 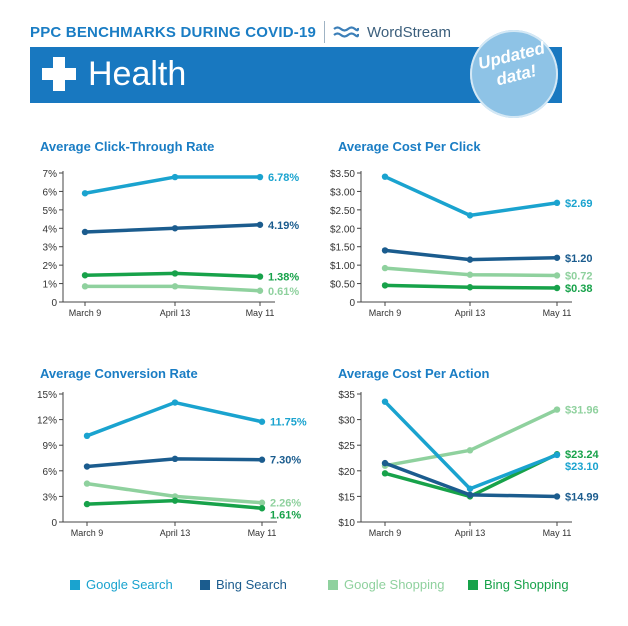 I want to click on section-title: Health, so click(x=137, y=74).